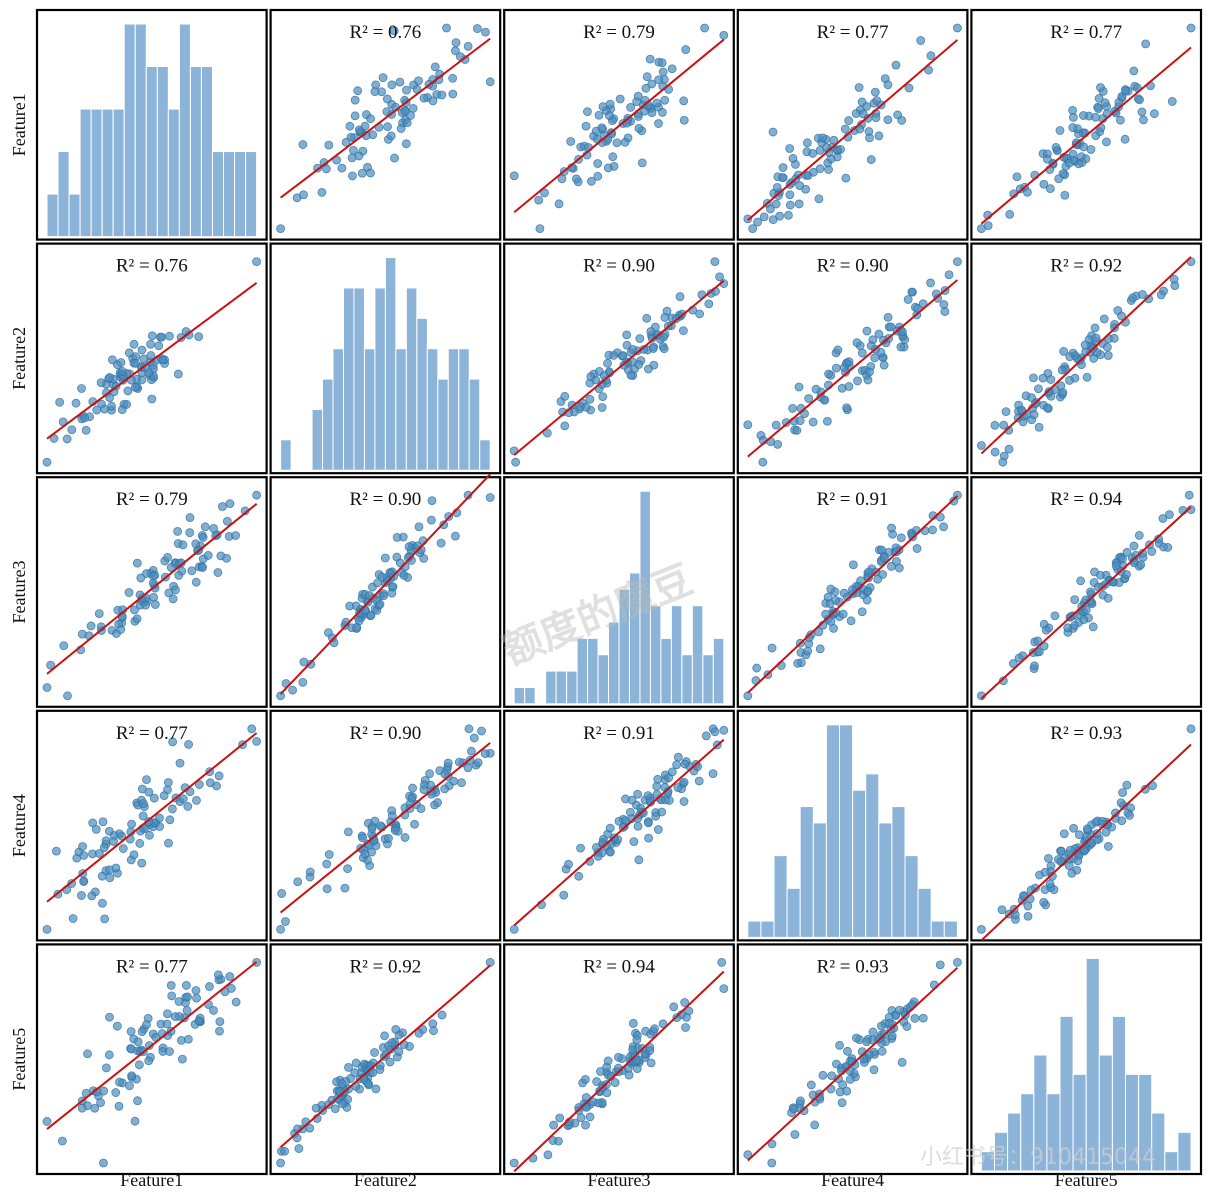 This screenshot has height=1200, width=1208. I want to click on x-axis-label: Feature5, so click(1086, 1180).